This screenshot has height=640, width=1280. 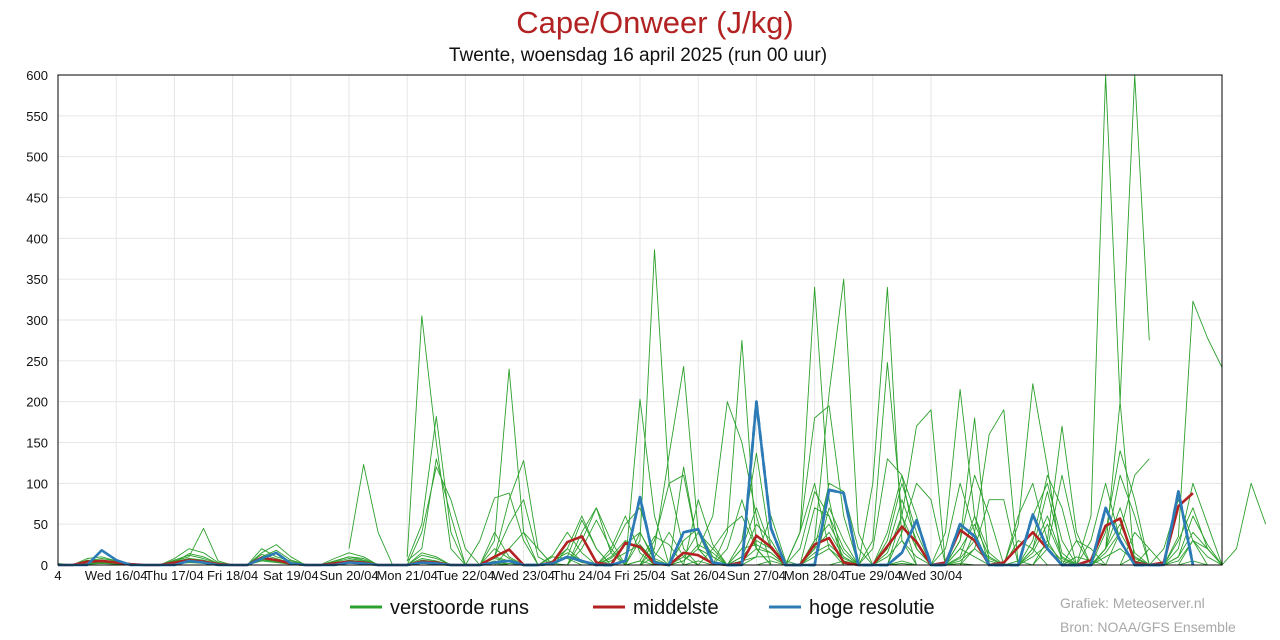 I want to click on legend: verstoorde runs middelste hoge resolutie, so click(x=642, y=608).